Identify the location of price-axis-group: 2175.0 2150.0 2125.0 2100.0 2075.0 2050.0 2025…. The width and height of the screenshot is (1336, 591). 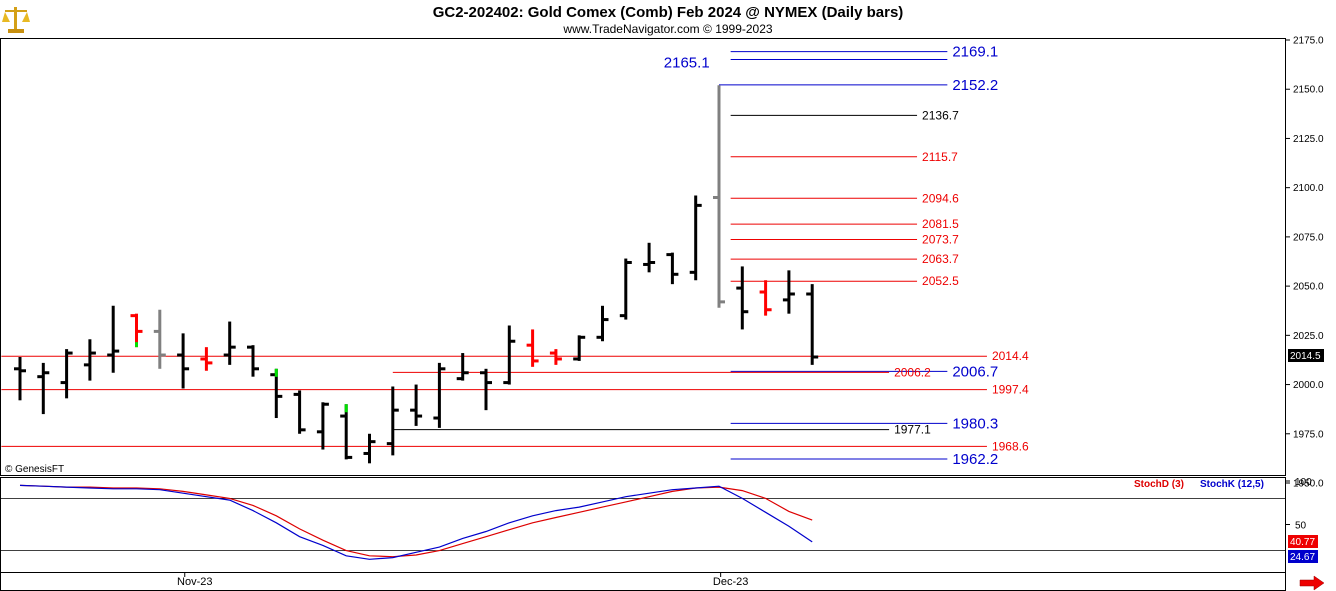
(1304, 263).